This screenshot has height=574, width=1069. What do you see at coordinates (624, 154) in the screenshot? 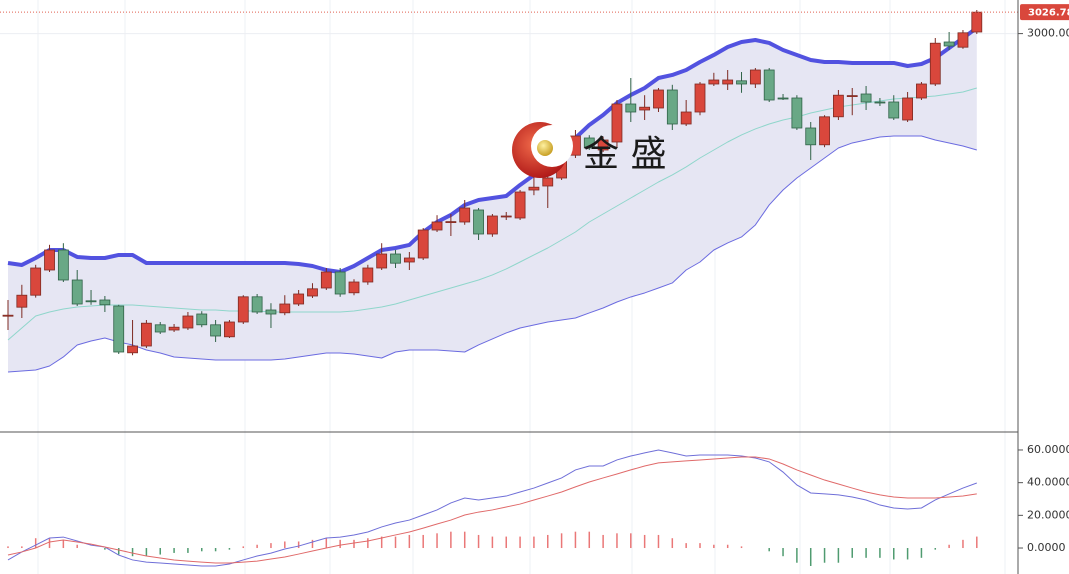
I see `watermark-text: 金 盛` at bounding box center [624, 154].